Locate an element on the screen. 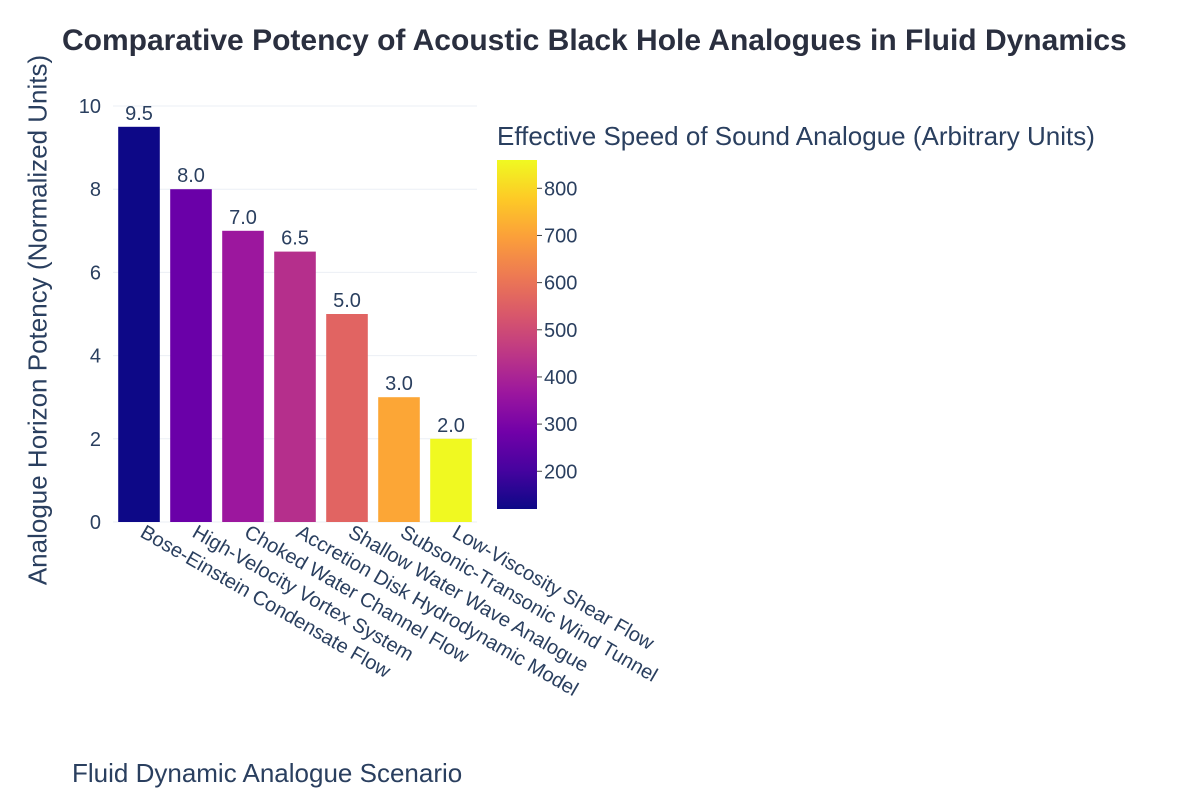 The height and width of the screenshot is (800, 1200). colorbar-tick-label: 800 is located at coordinates (560, 189).